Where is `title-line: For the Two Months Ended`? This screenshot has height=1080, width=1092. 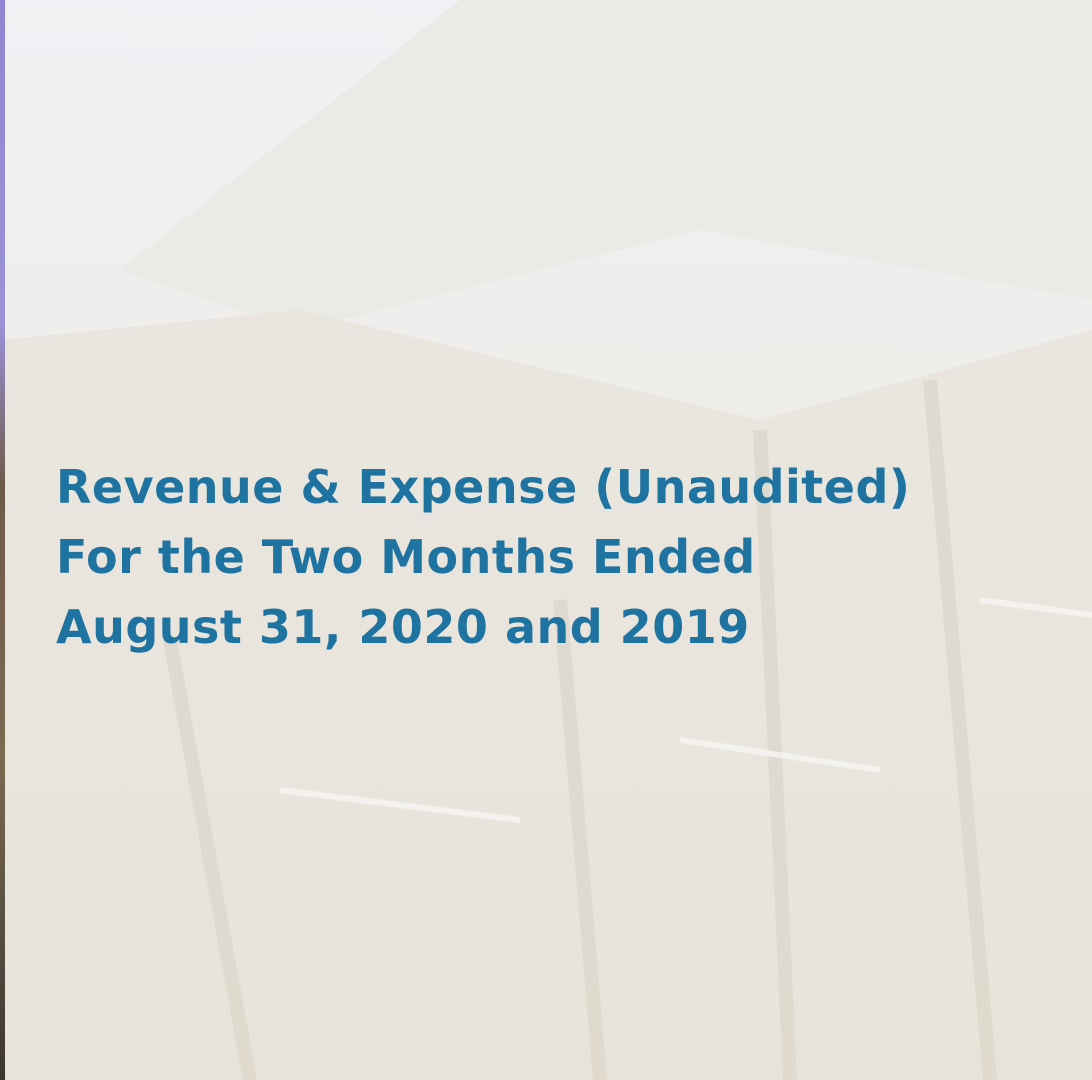 title-line: For the Two Months Ended is located at coordinates (406, 557).